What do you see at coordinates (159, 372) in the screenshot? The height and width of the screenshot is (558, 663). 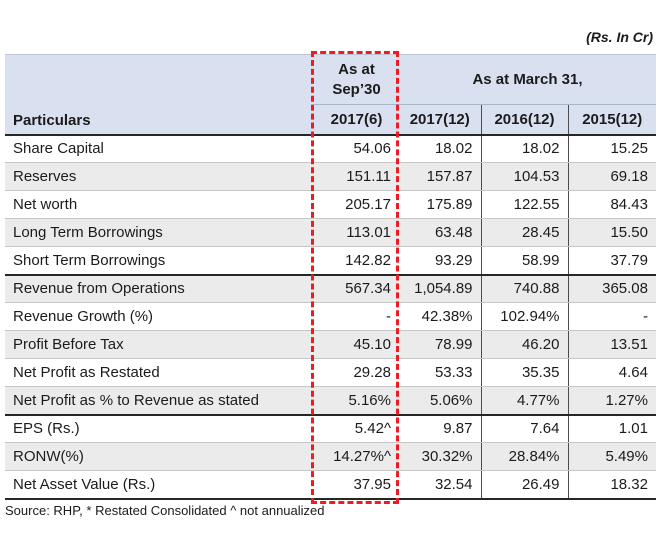 I see `row-label: Net Profit as Restated` at bounding box center [159, 372].